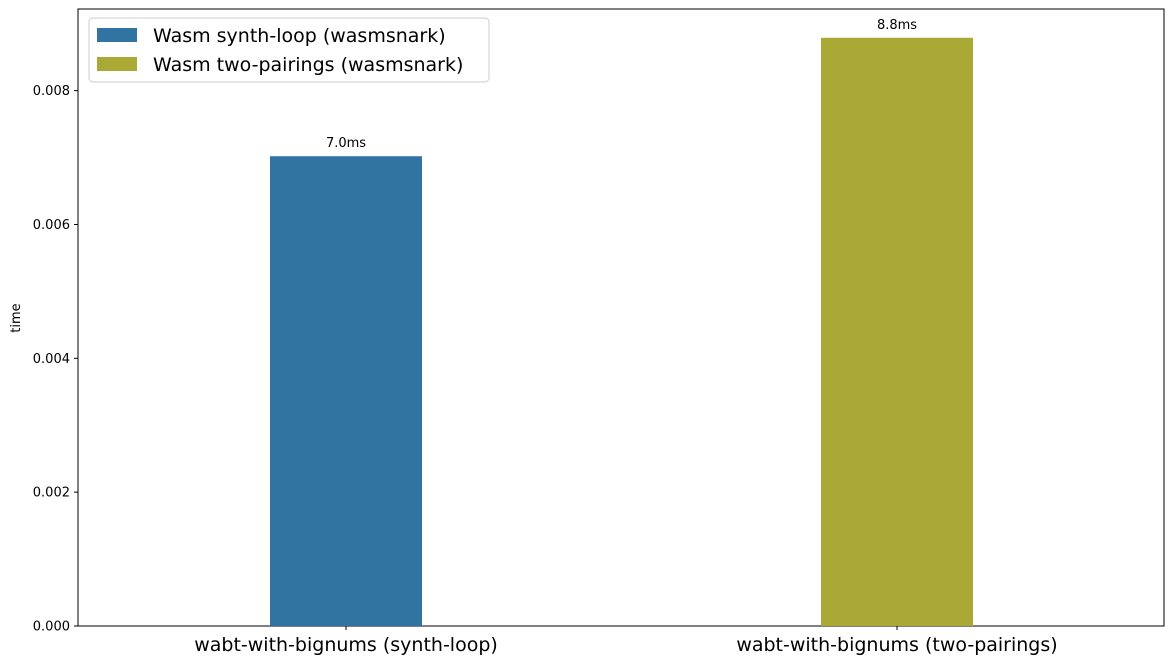 Image resolution: width=1173 pixels, height=664 pixels. I want to click on y-tick-label: 0.004, so click(51, 359).